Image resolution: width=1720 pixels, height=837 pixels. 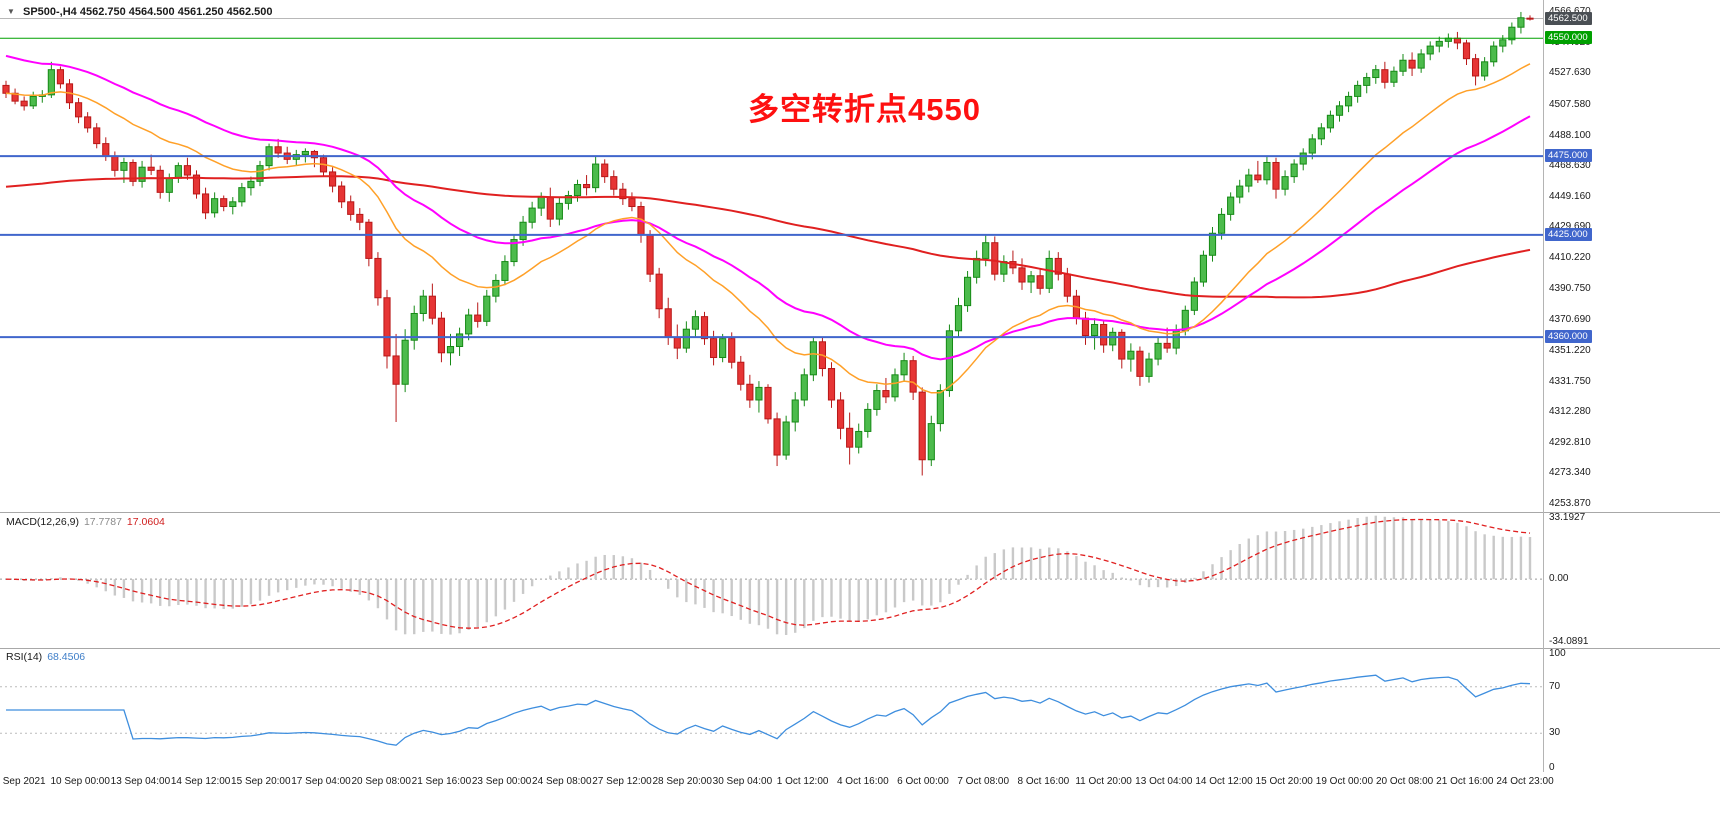 What do you see at coordinates (261, 781) in the screenshot?
I see `date-tick-label: 15 Sep 20:00` at bounding box center [261, 781].